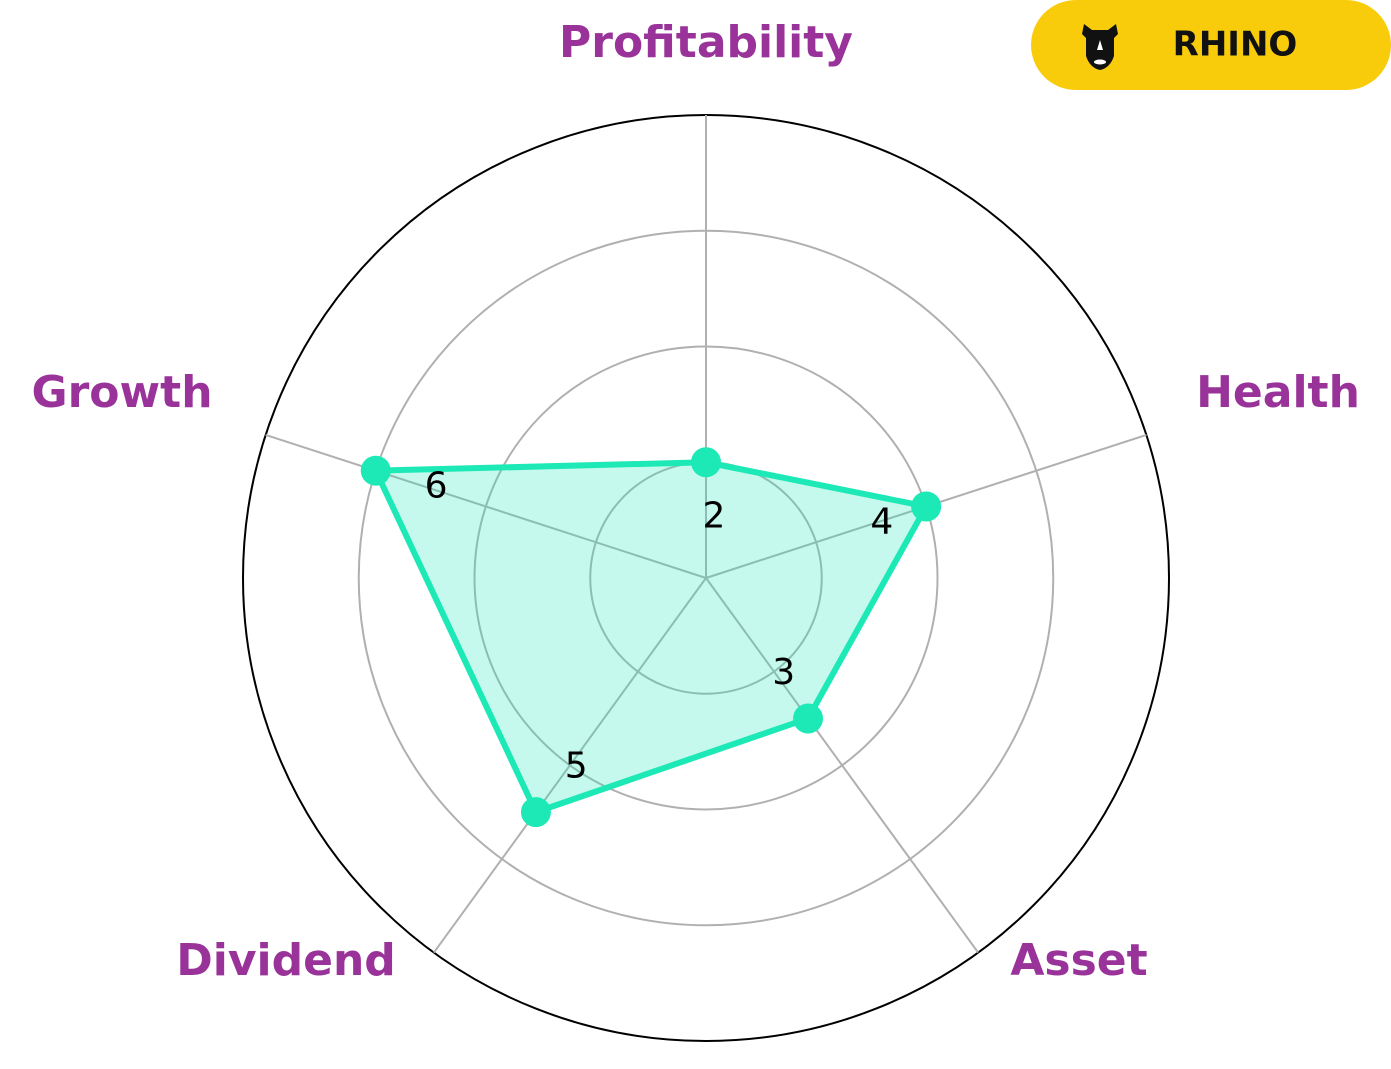 The height and width of the screenshot is (1069, 1391). I want to click on category-label: Growth, so click(121, 392).